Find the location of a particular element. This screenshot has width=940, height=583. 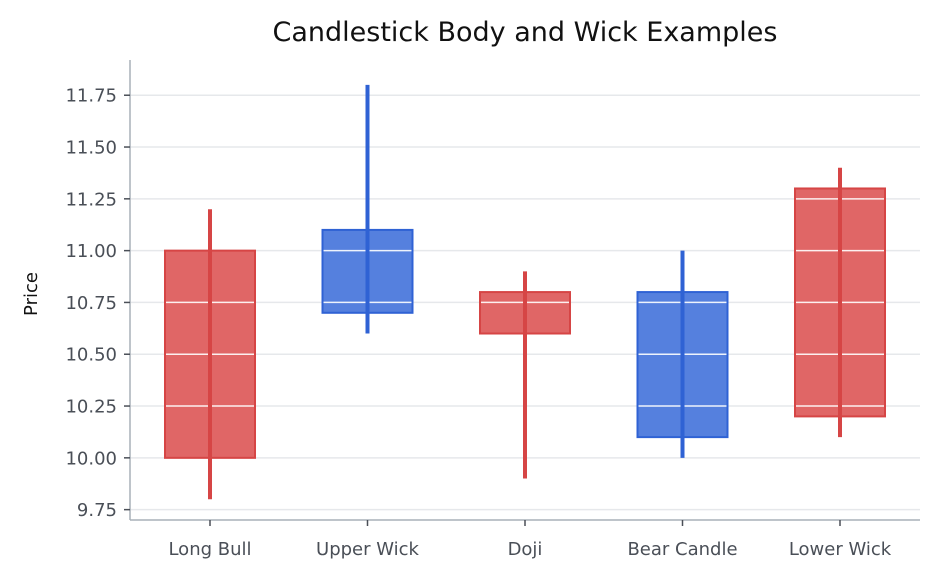

x-tick-label: Long Bull is located at coordinates (209, 549).